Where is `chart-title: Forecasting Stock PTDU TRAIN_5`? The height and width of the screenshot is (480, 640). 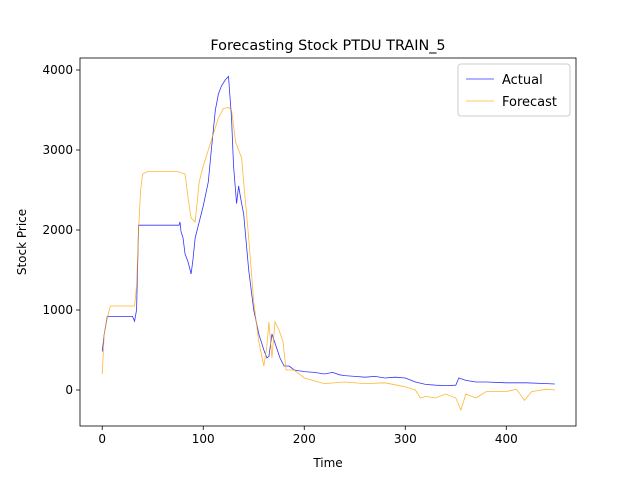 chart-title: Forecasting Stock PTDU TRAIN_5 is located at coordinates (327, 46).